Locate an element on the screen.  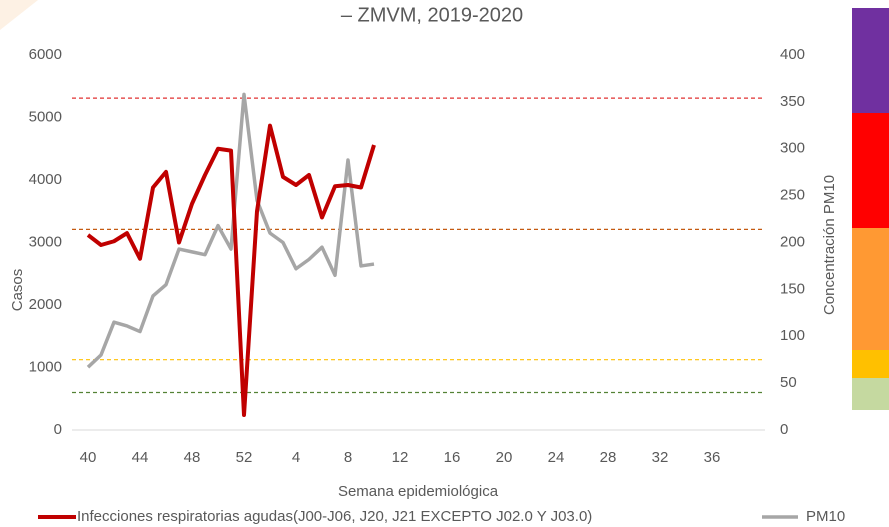
y2-tick-label: 100 is located at coordinates (792, 335).